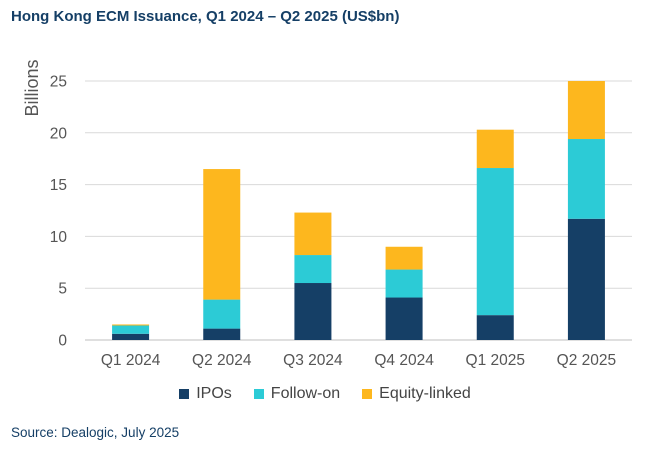 This screenshot has width=650, height=449. I want to click on legend-label: Follow-on, so click(305, 393).